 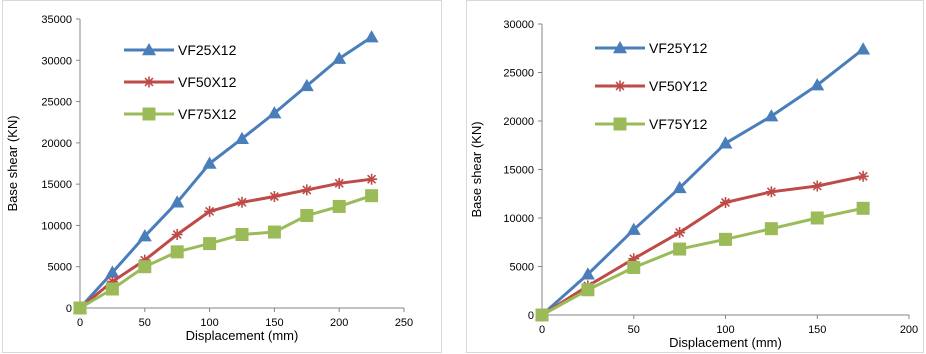 What do you see at coordinates (678, 48) in the screenshot?
I see `legend-label: VF25Y12` at bounding box center [678, 48].